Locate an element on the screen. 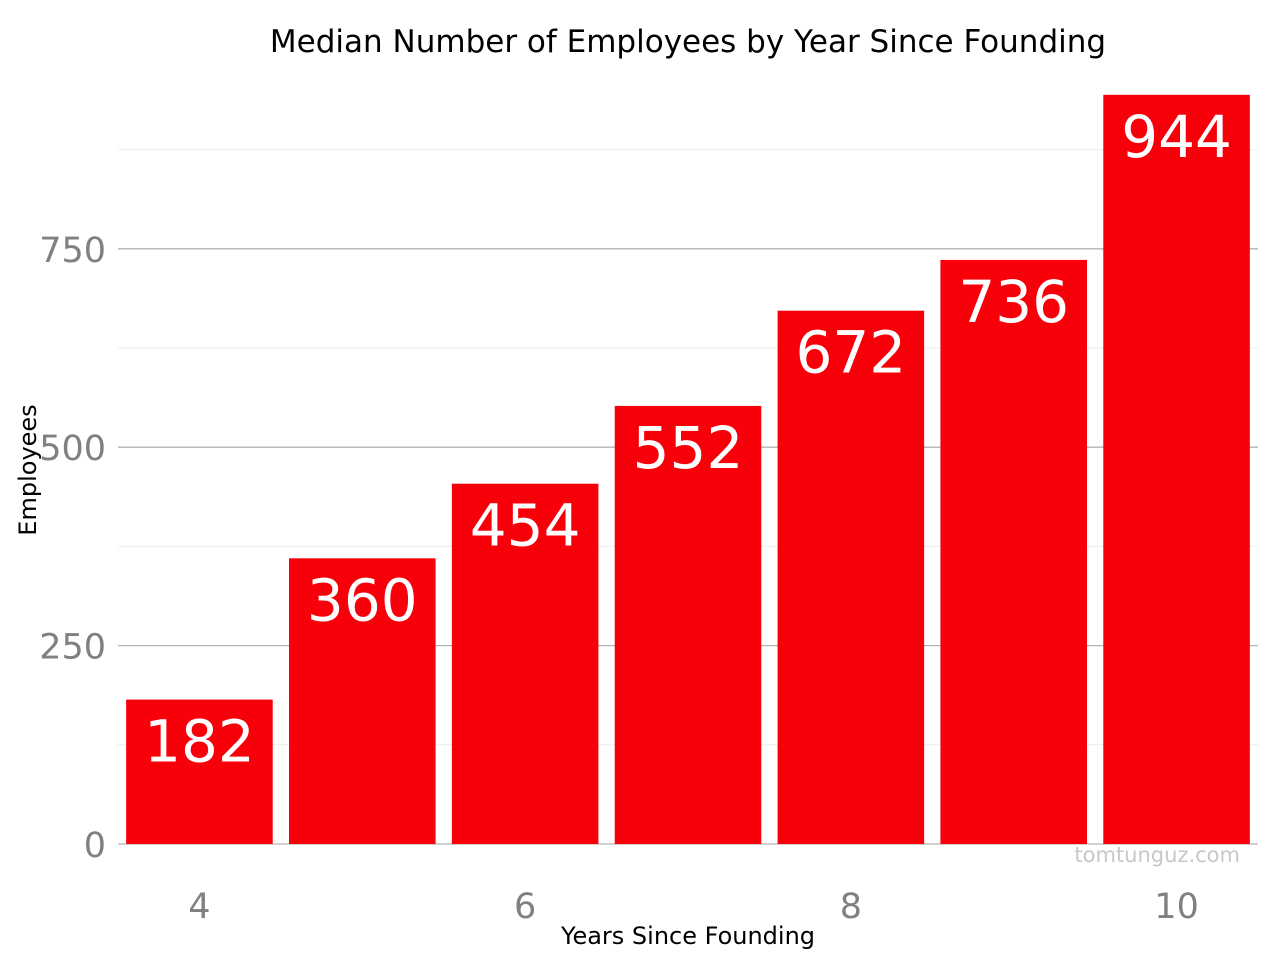 The height and width of the screenshot is (964, 1280). watermark-text: tomtunguz.com is located at coordinates (1157, 855).